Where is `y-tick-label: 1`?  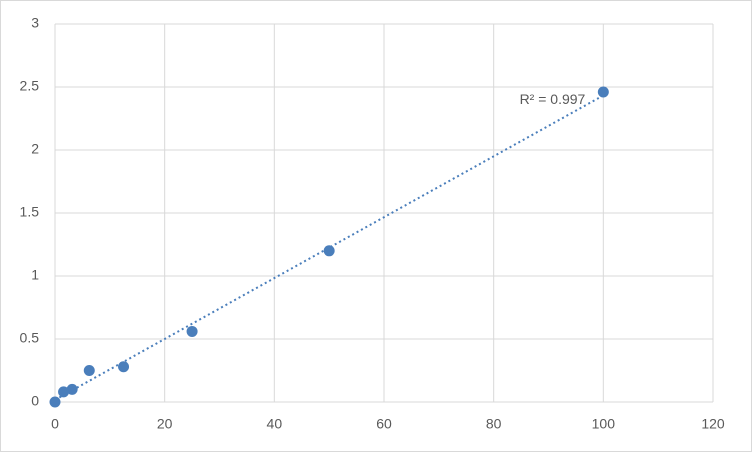
y-tick-label: 1 is located at coordinates (35, 275).